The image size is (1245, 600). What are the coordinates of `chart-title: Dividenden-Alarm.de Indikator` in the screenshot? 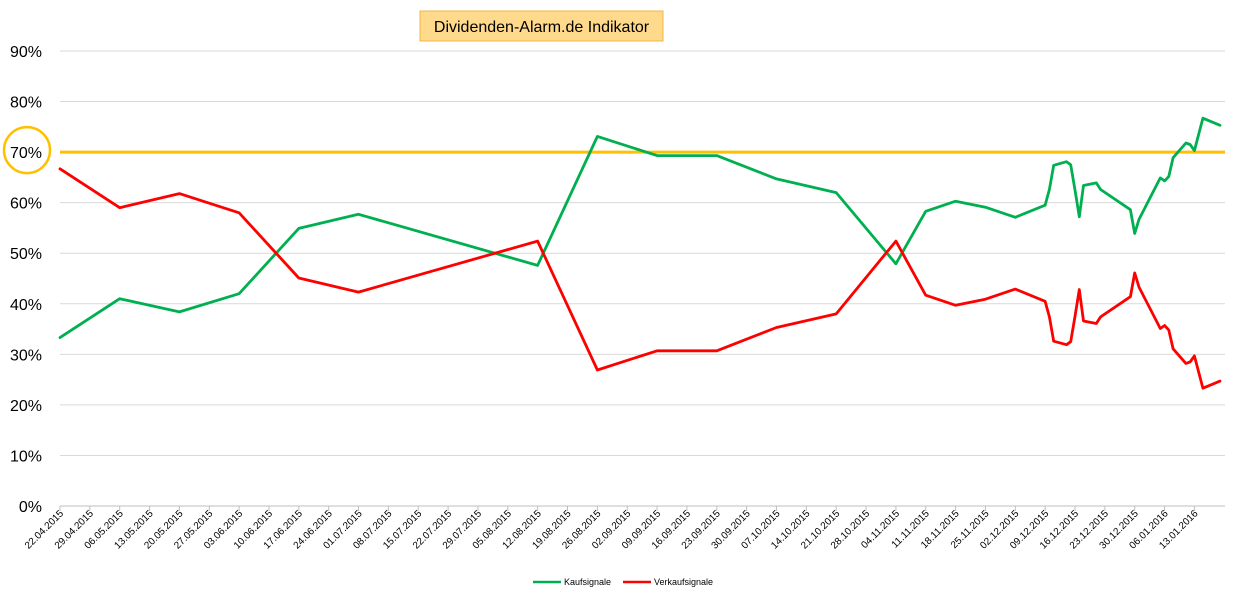 It's located at (542, 27).